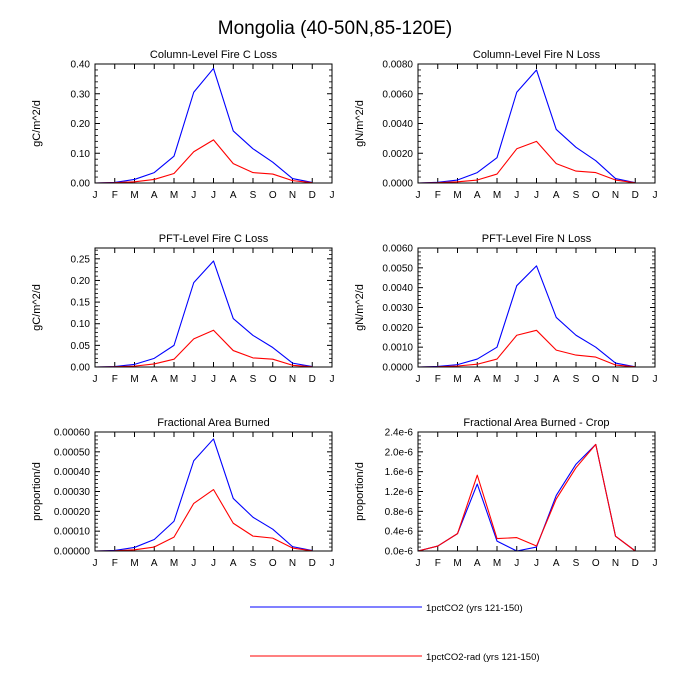 This screenshot has width=700, height=700. I want to click on y-tick-label: 0.30, so click(81, 94).